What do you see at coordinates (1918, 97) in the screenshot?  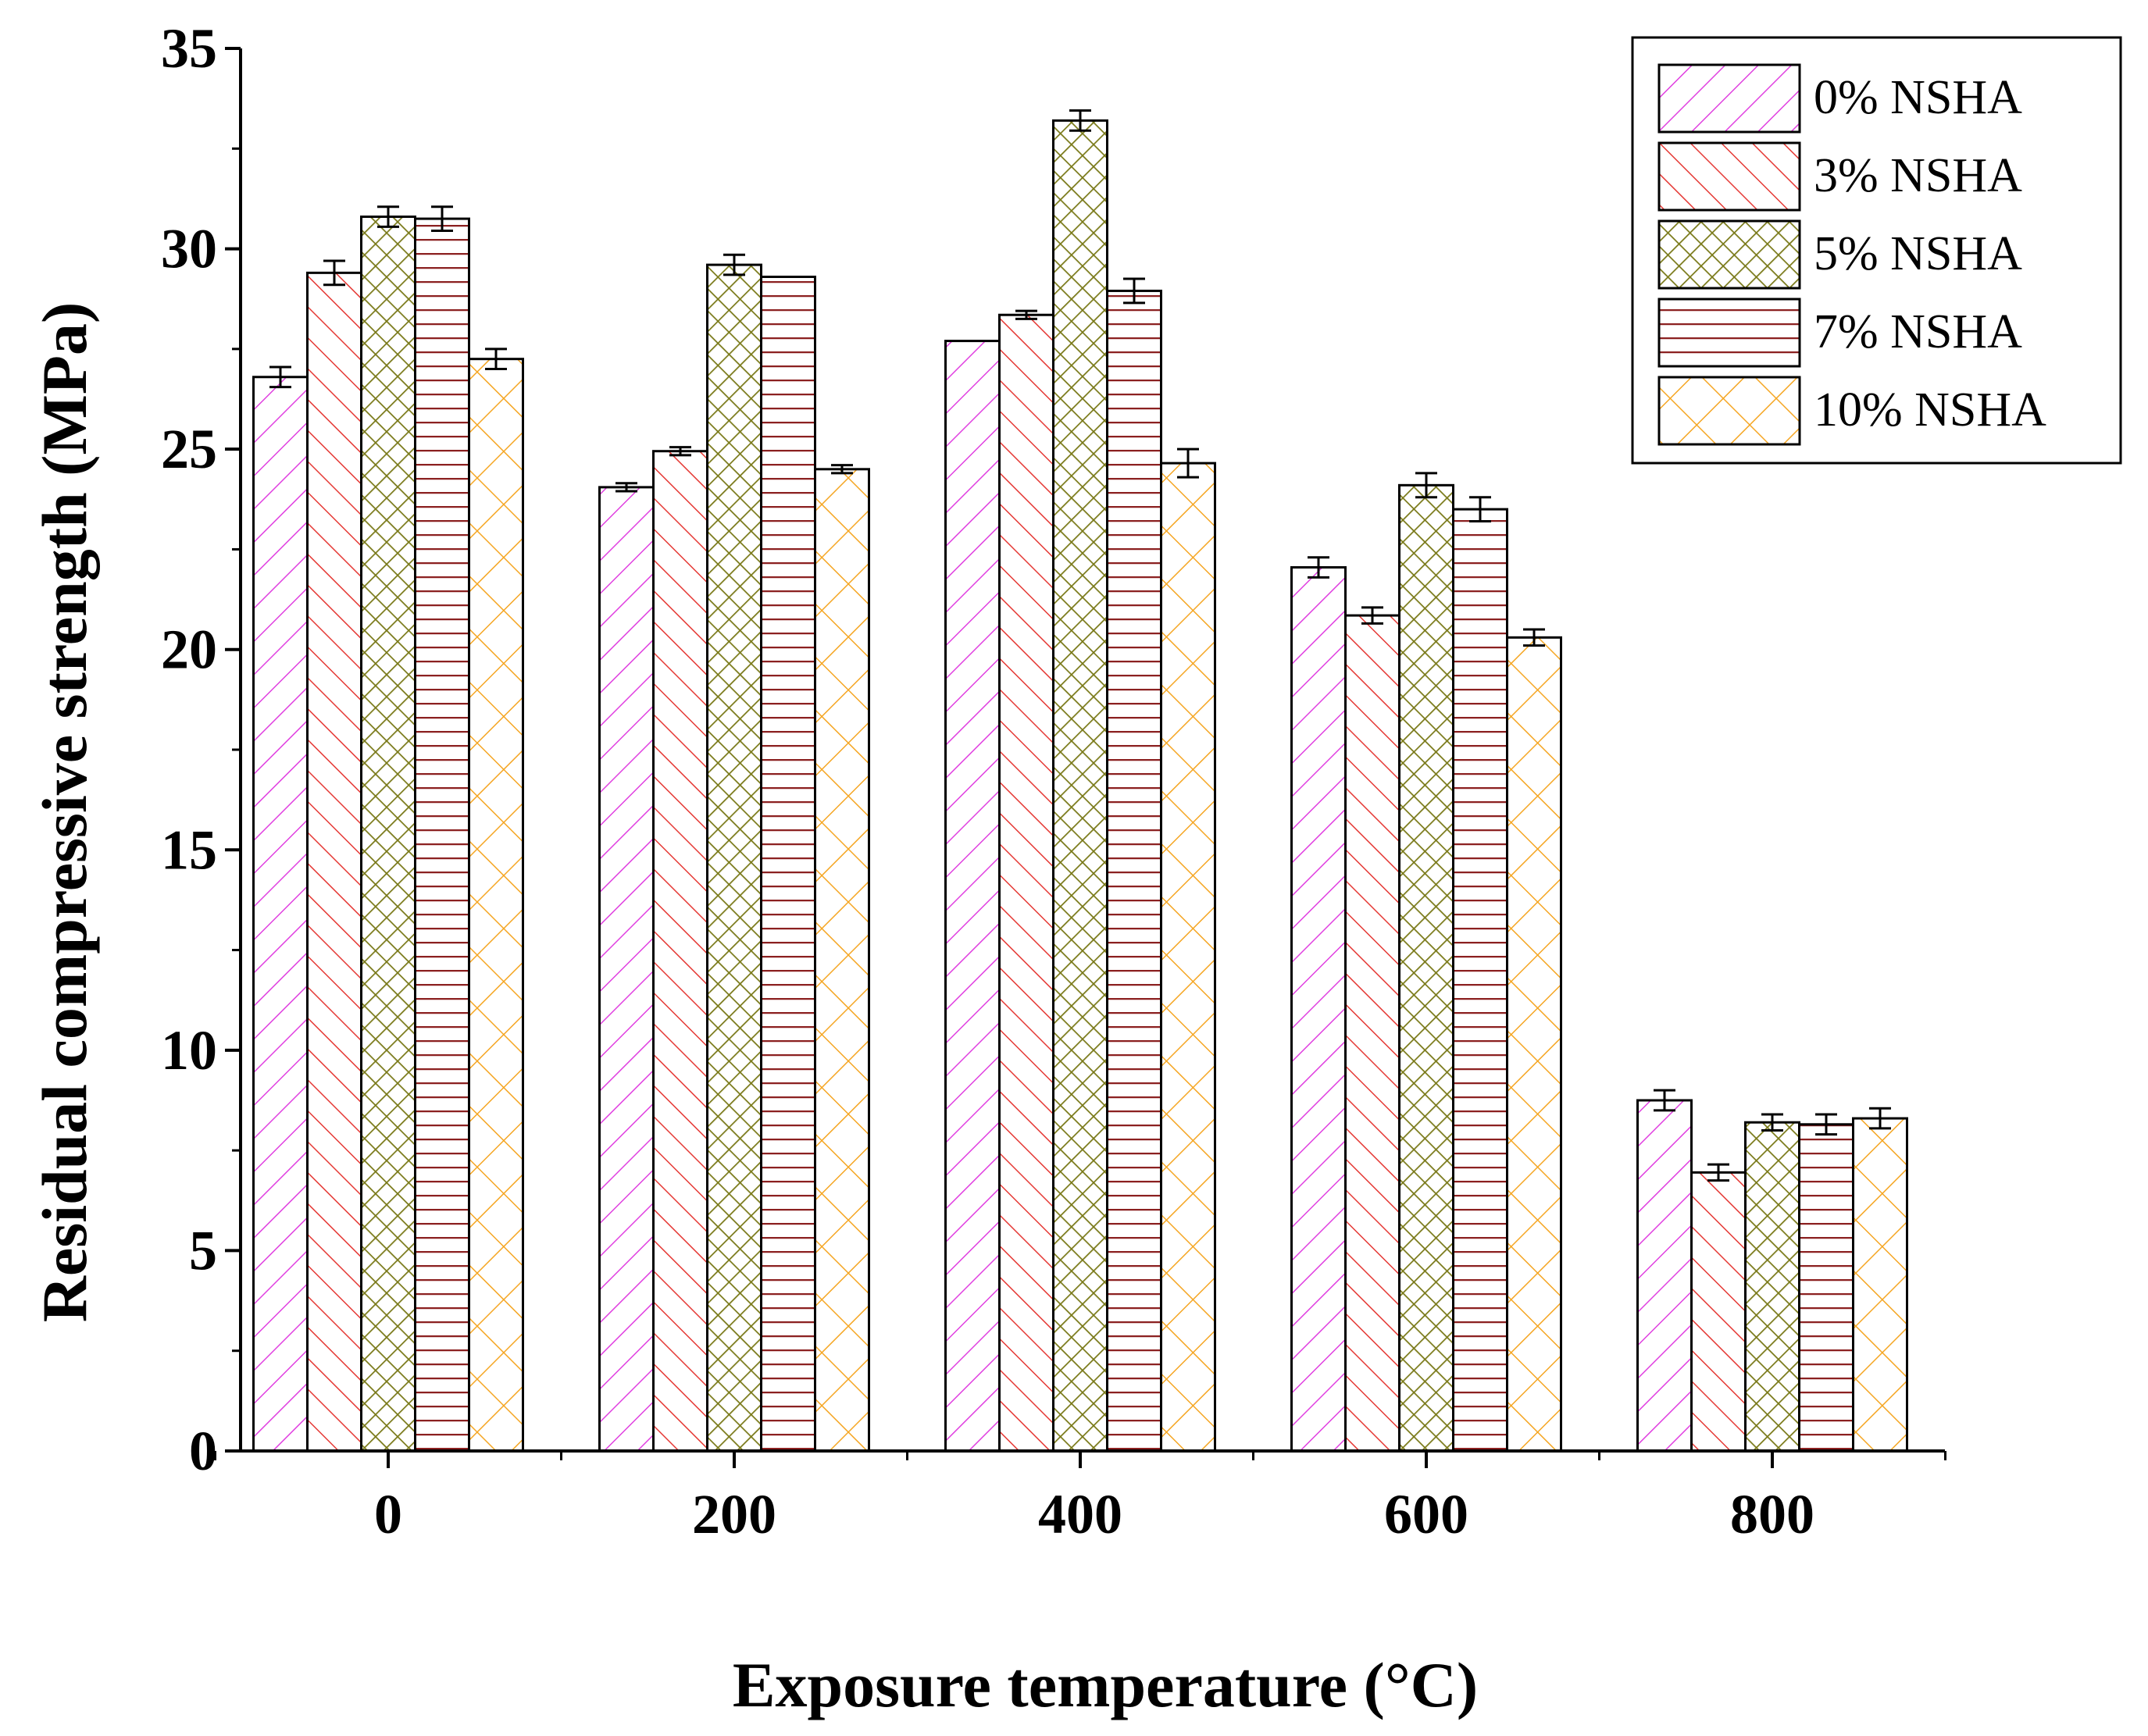 I see `legend-label: 0% NSHA` at bounding box center [1918, 97].